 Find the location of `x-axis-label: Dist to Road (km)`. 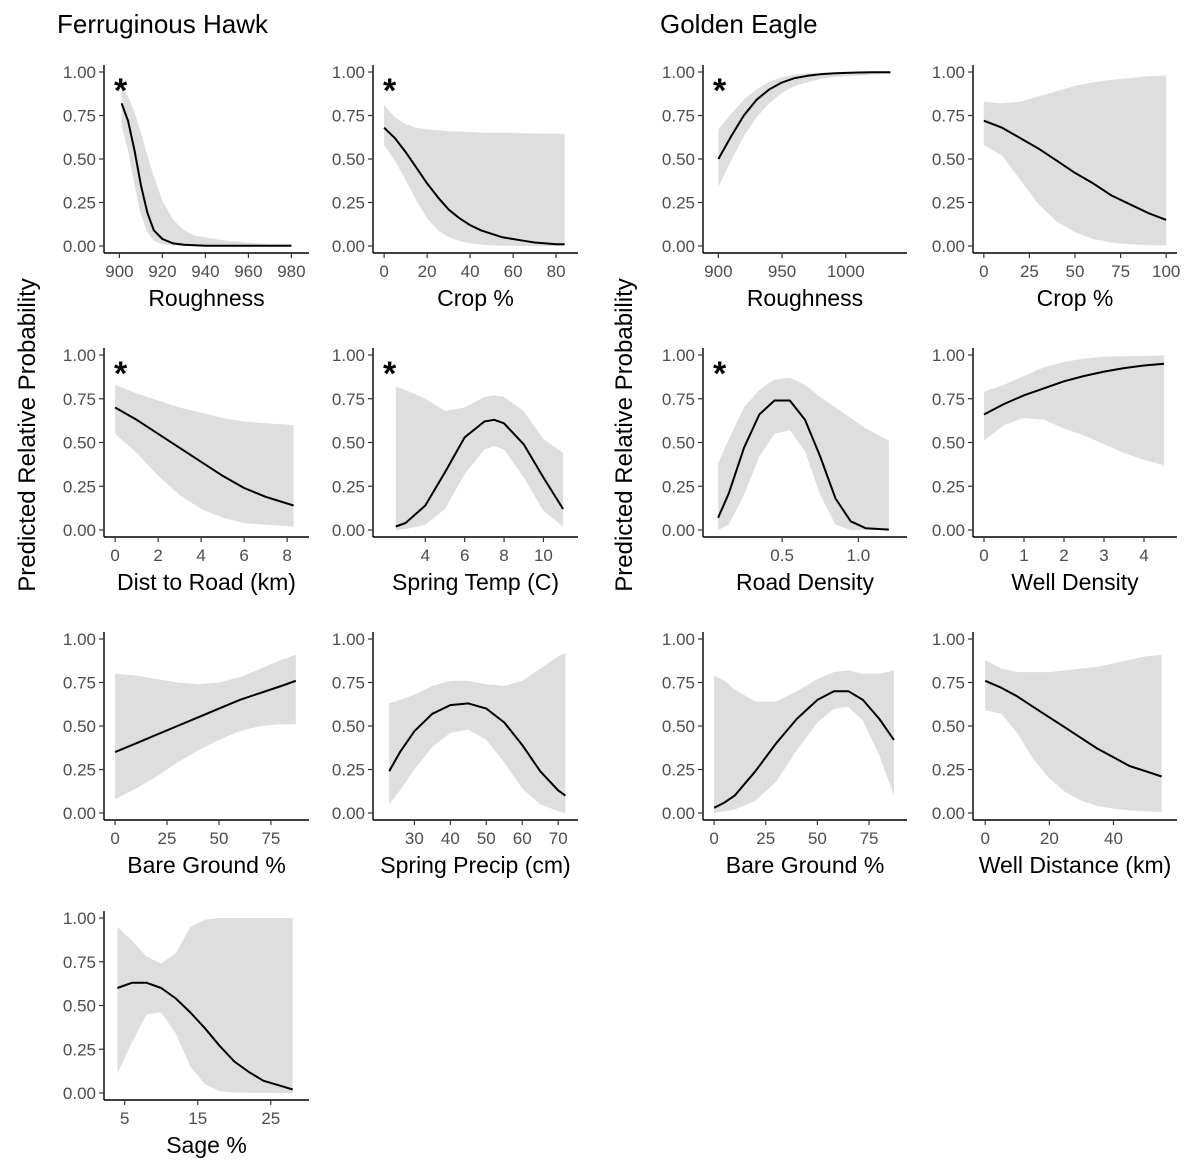

x-axis-label: Dist to Road (km) is located at coordinates (206, 582).